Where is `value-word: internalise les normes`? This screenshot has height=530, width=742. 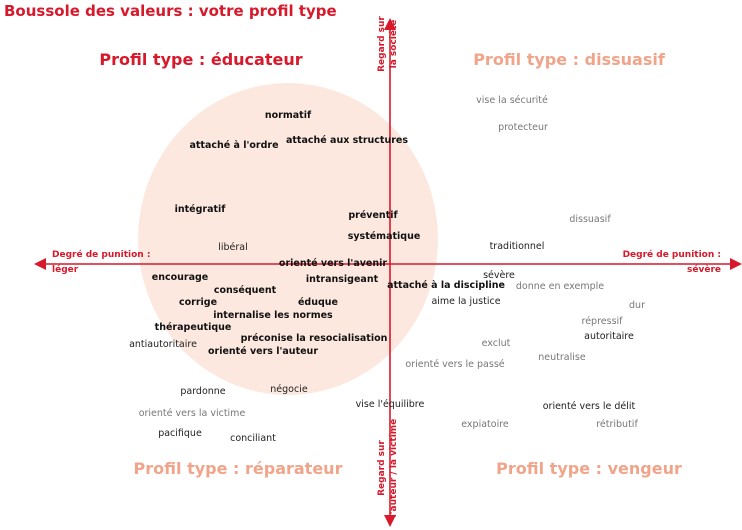 value-word: internalise les normes is located at coordinates (273, 315).